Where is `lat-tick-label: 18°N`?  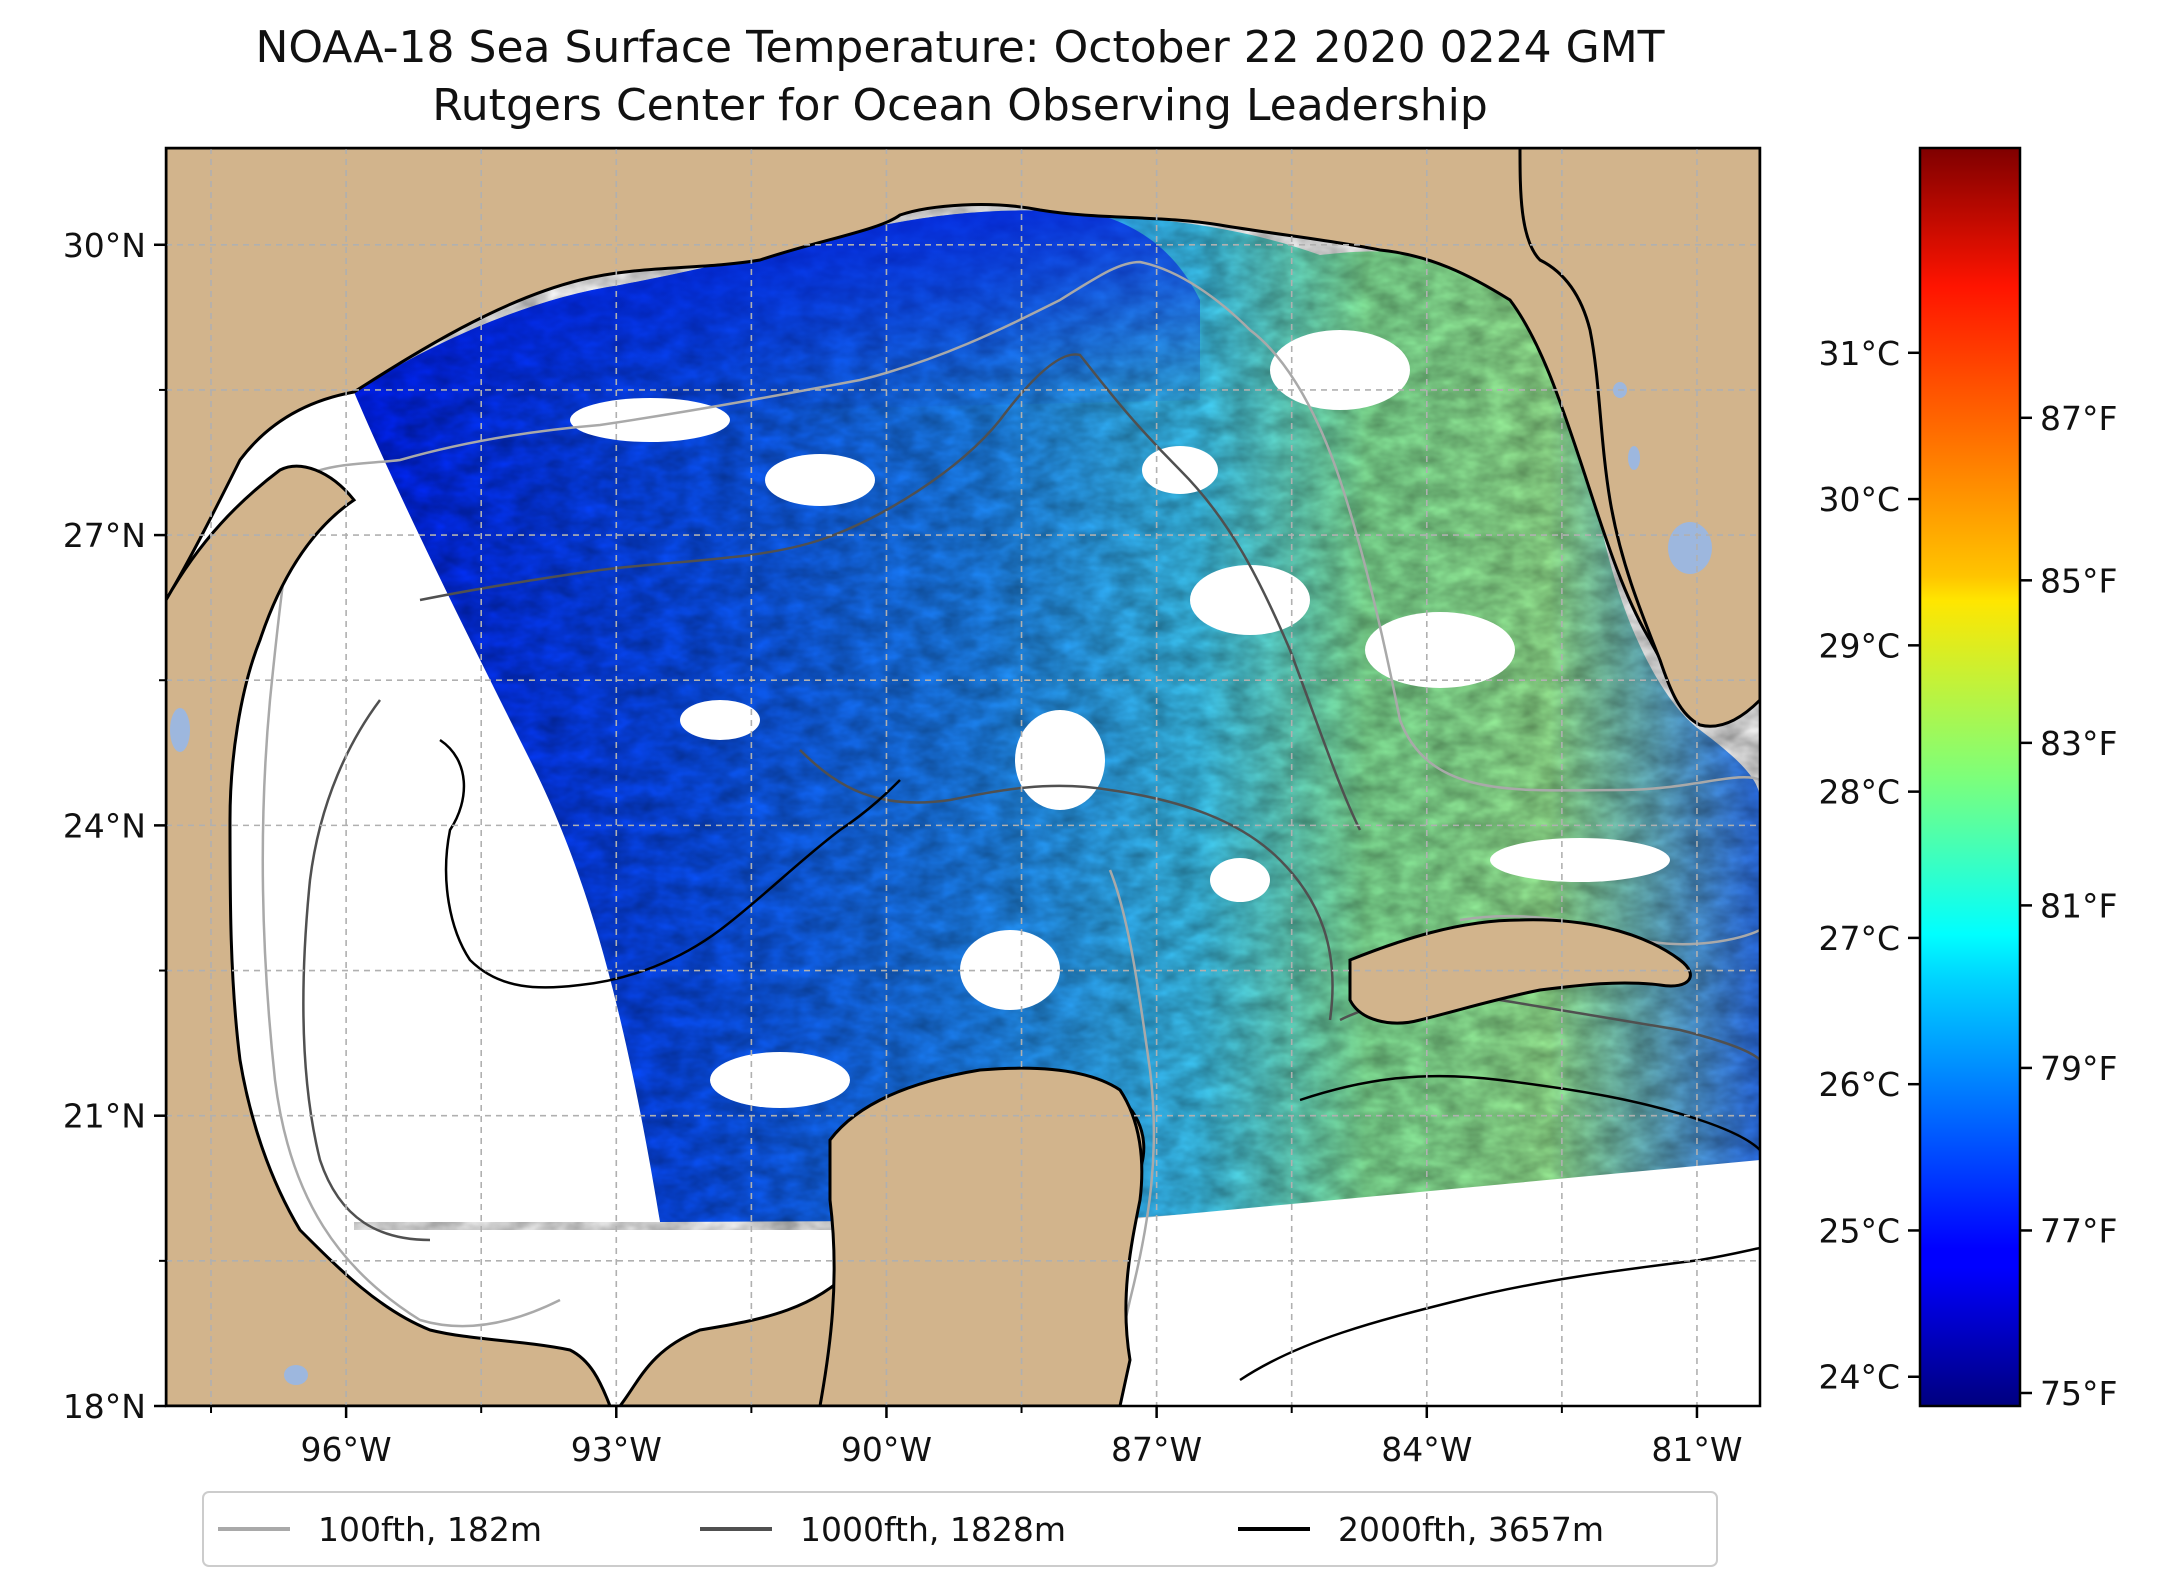
lat-tick-label: 18°N is located at coordinates (104, 1406).